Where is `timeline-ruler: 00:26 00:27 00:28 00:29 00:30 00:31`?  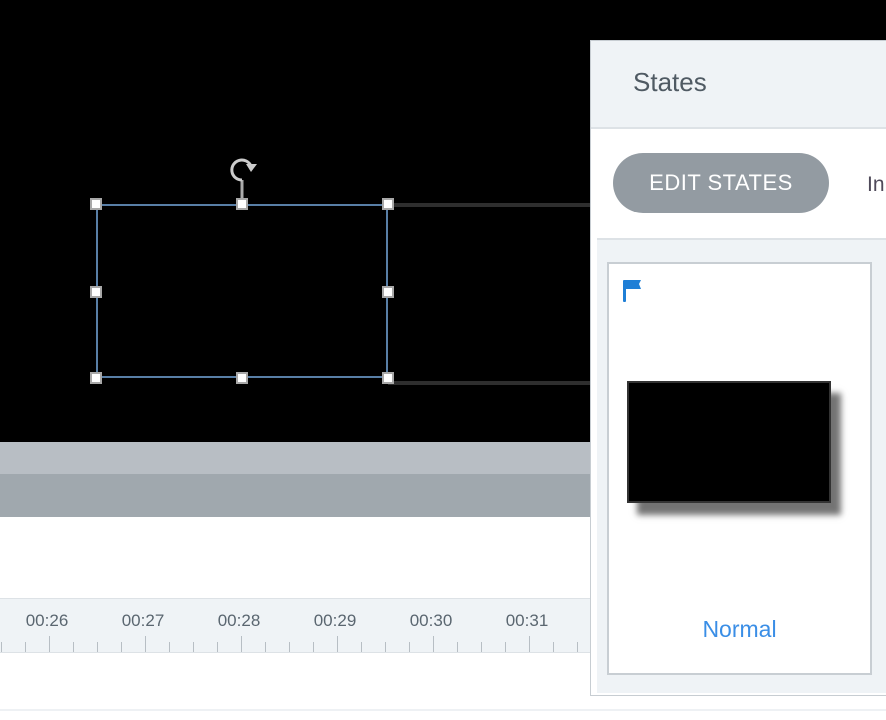 timeline-ruler: 00:26 00:27 00:28 00:29 00:30 00:31 is located at coordinates (295, 625).